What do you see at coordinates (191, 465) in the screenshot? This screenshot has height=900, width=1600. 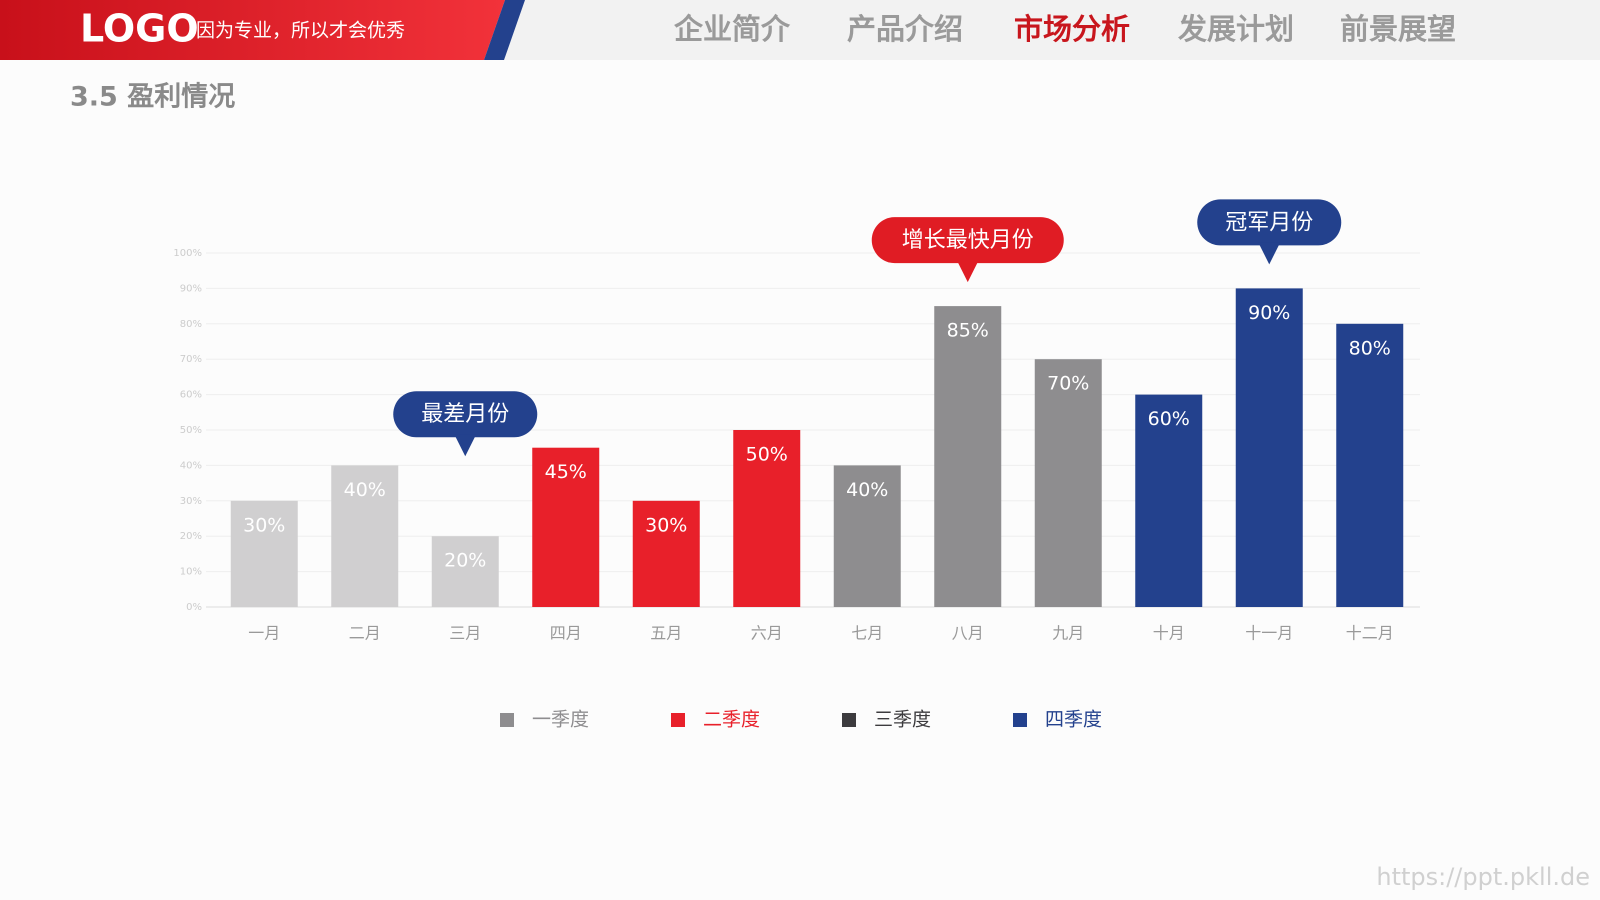 I see `y-tick-label: 40%` at bounding box center [191, 465].